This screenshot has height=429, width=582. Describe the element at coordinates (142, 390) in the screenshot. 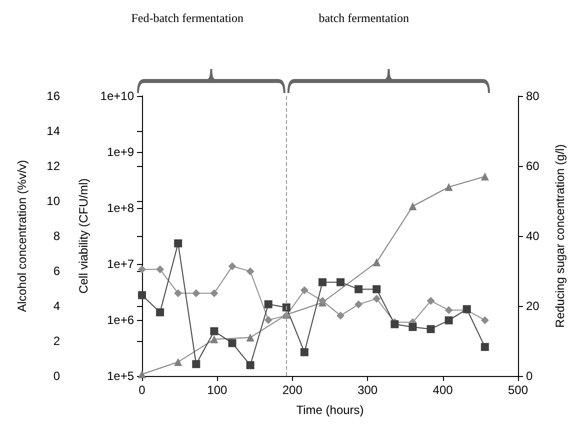

I see `x-tick-label: 0` at that location.